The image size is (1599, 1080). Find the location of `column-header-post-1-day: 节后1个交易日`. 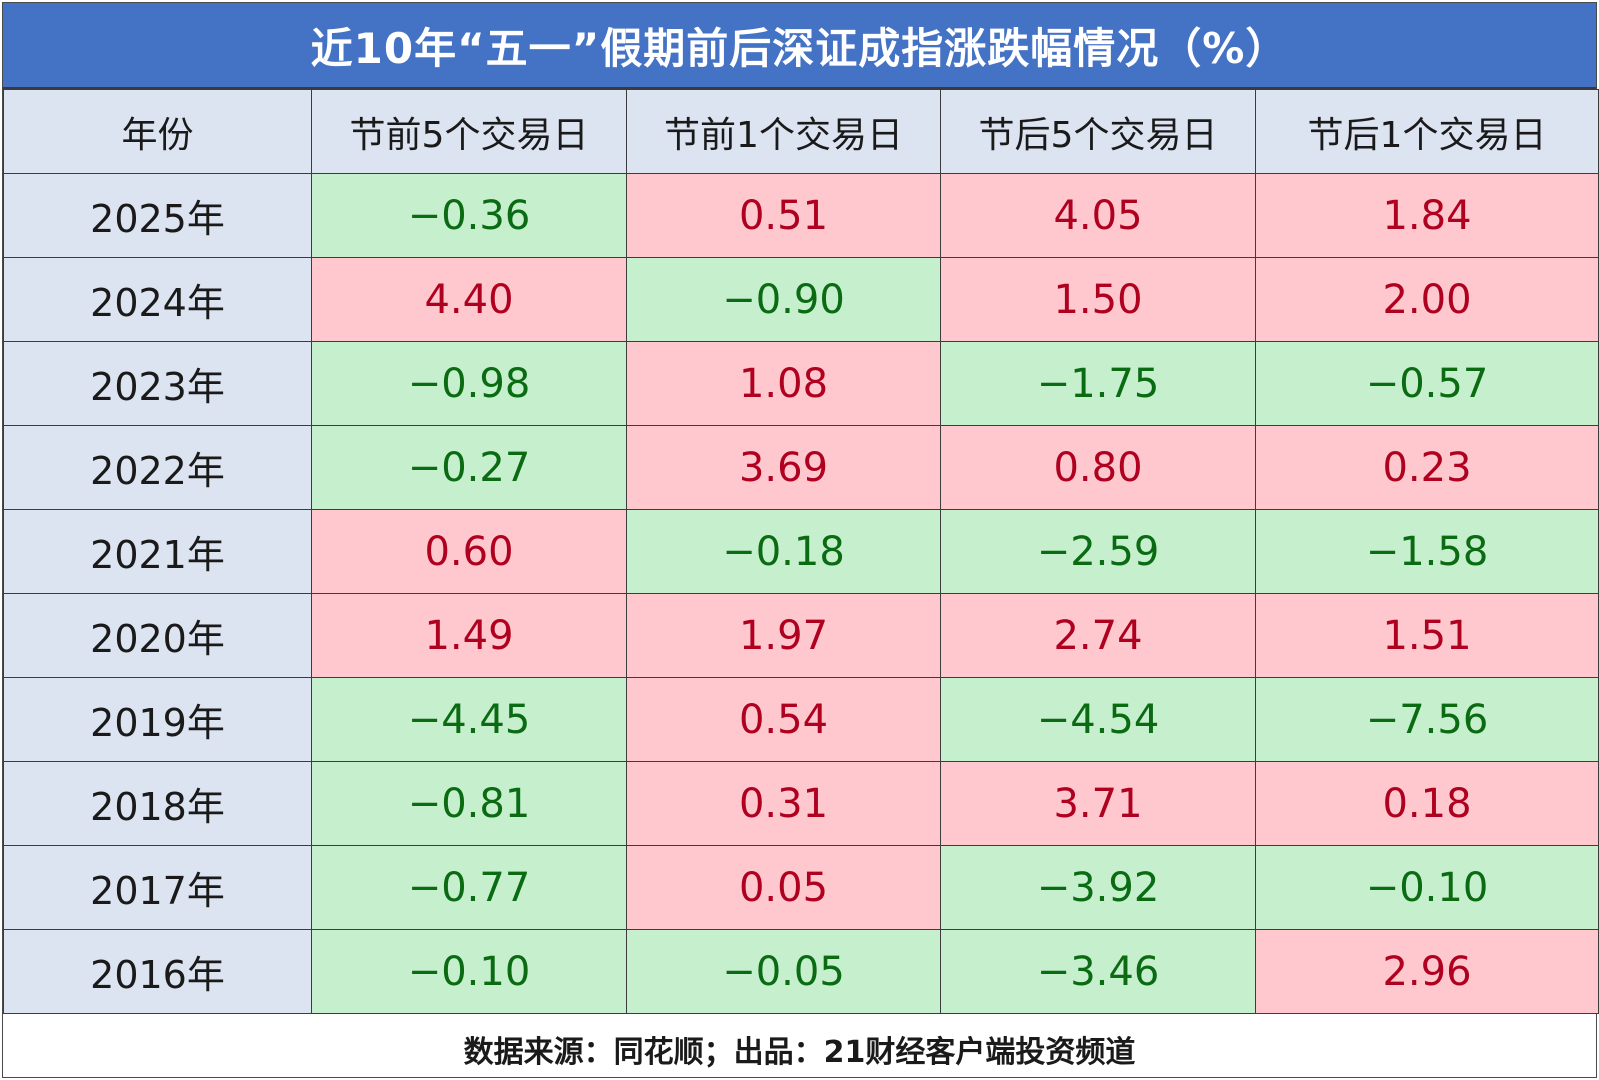

column-header-post-1-day: 节后1个交易日 is located at coordinates (1427, 131).